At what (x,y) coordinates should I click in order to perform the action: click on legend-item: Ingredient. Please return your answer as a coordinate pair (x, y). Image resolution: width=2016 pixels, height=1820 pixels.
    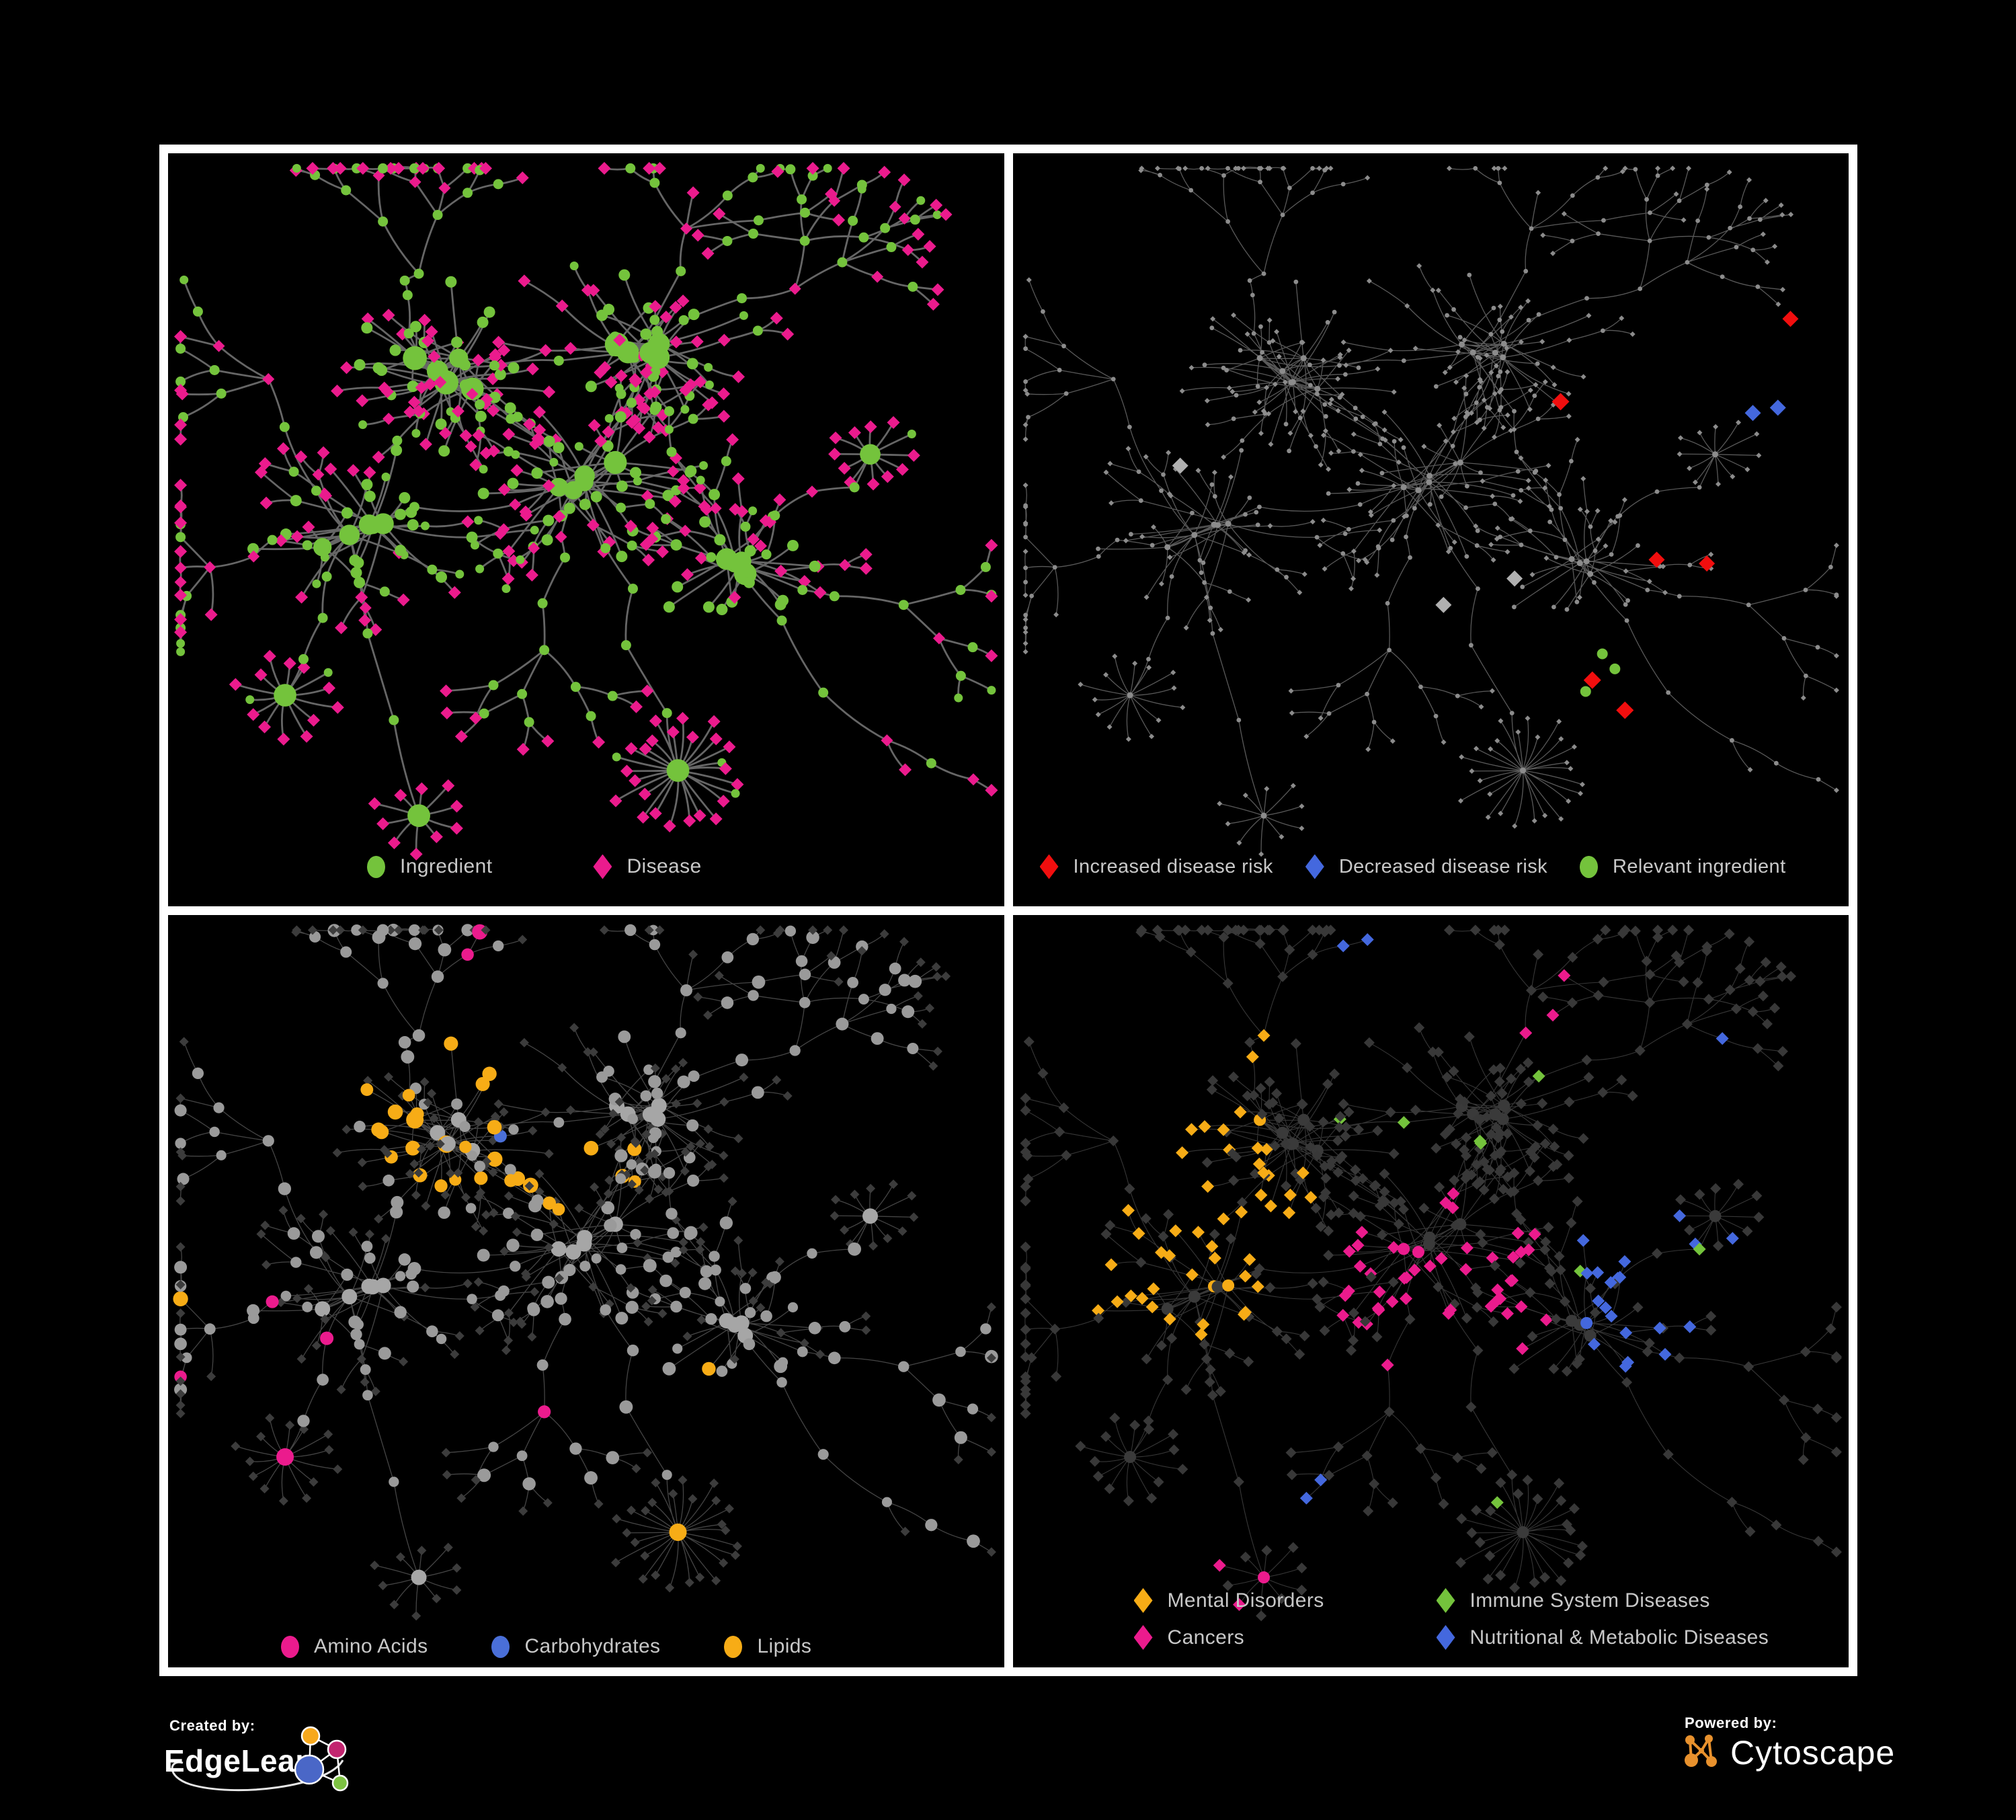
    Looking at the image, I should click on (429, 866).